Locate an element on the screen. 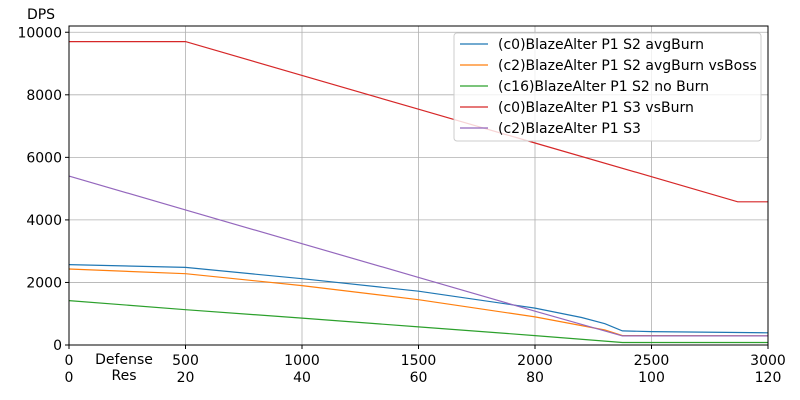 This screenshot has width=800, height=400. y-axis: 0 2000 4000 6000 8000 10000 is located at coordinates (43, 189).